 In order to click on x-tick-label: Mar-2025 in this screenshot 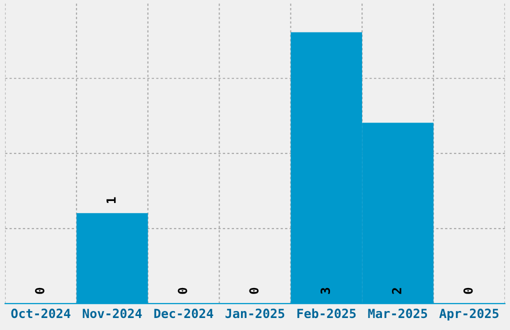, I will do `click(398, 313)`.